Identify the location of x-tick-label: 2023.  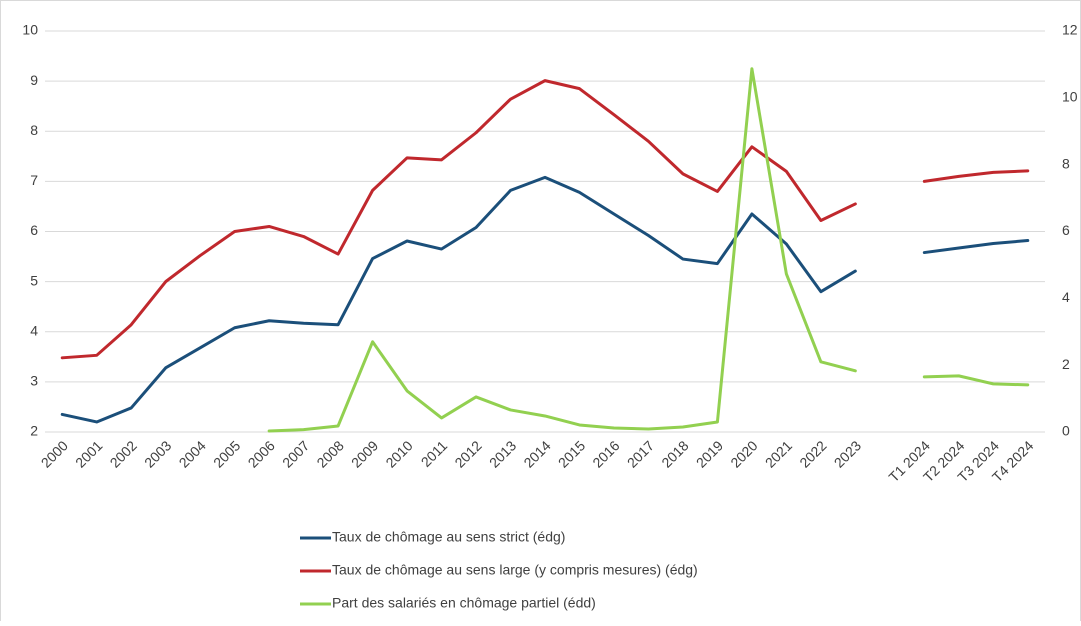
(847, 453).